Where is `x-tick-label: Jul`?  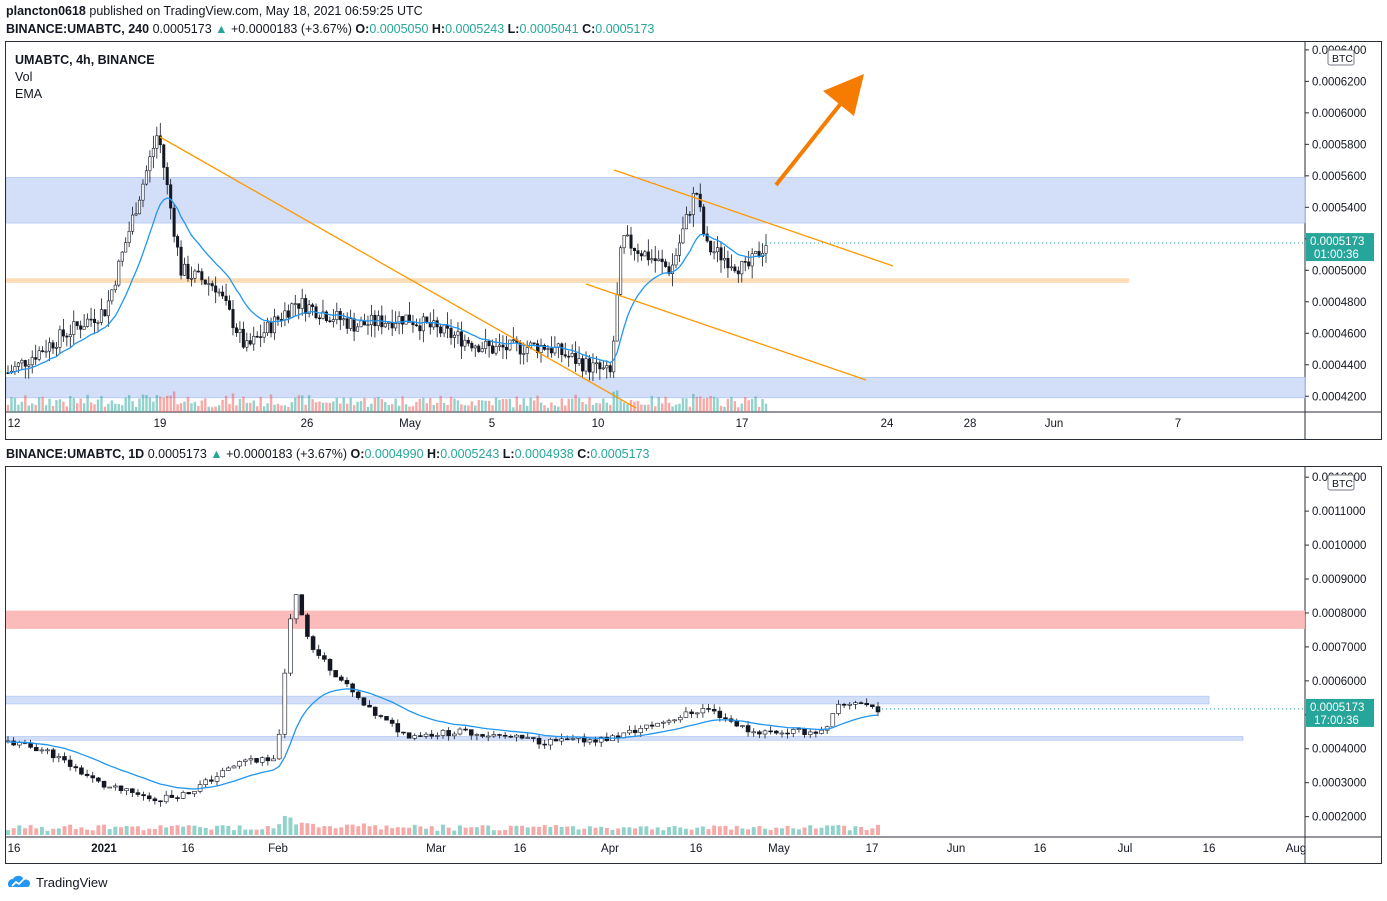
x-tick-label: Jul is located at coordinates (1125, 849).